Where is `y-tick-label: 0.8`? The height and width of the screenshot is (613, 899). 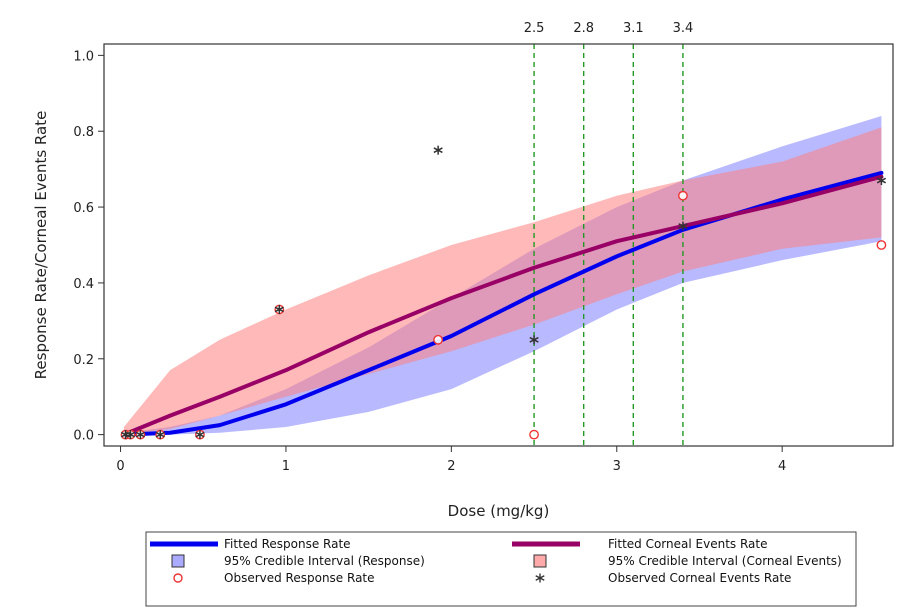
y-tick-label: 0.8 is located at coordinates (83, 132).